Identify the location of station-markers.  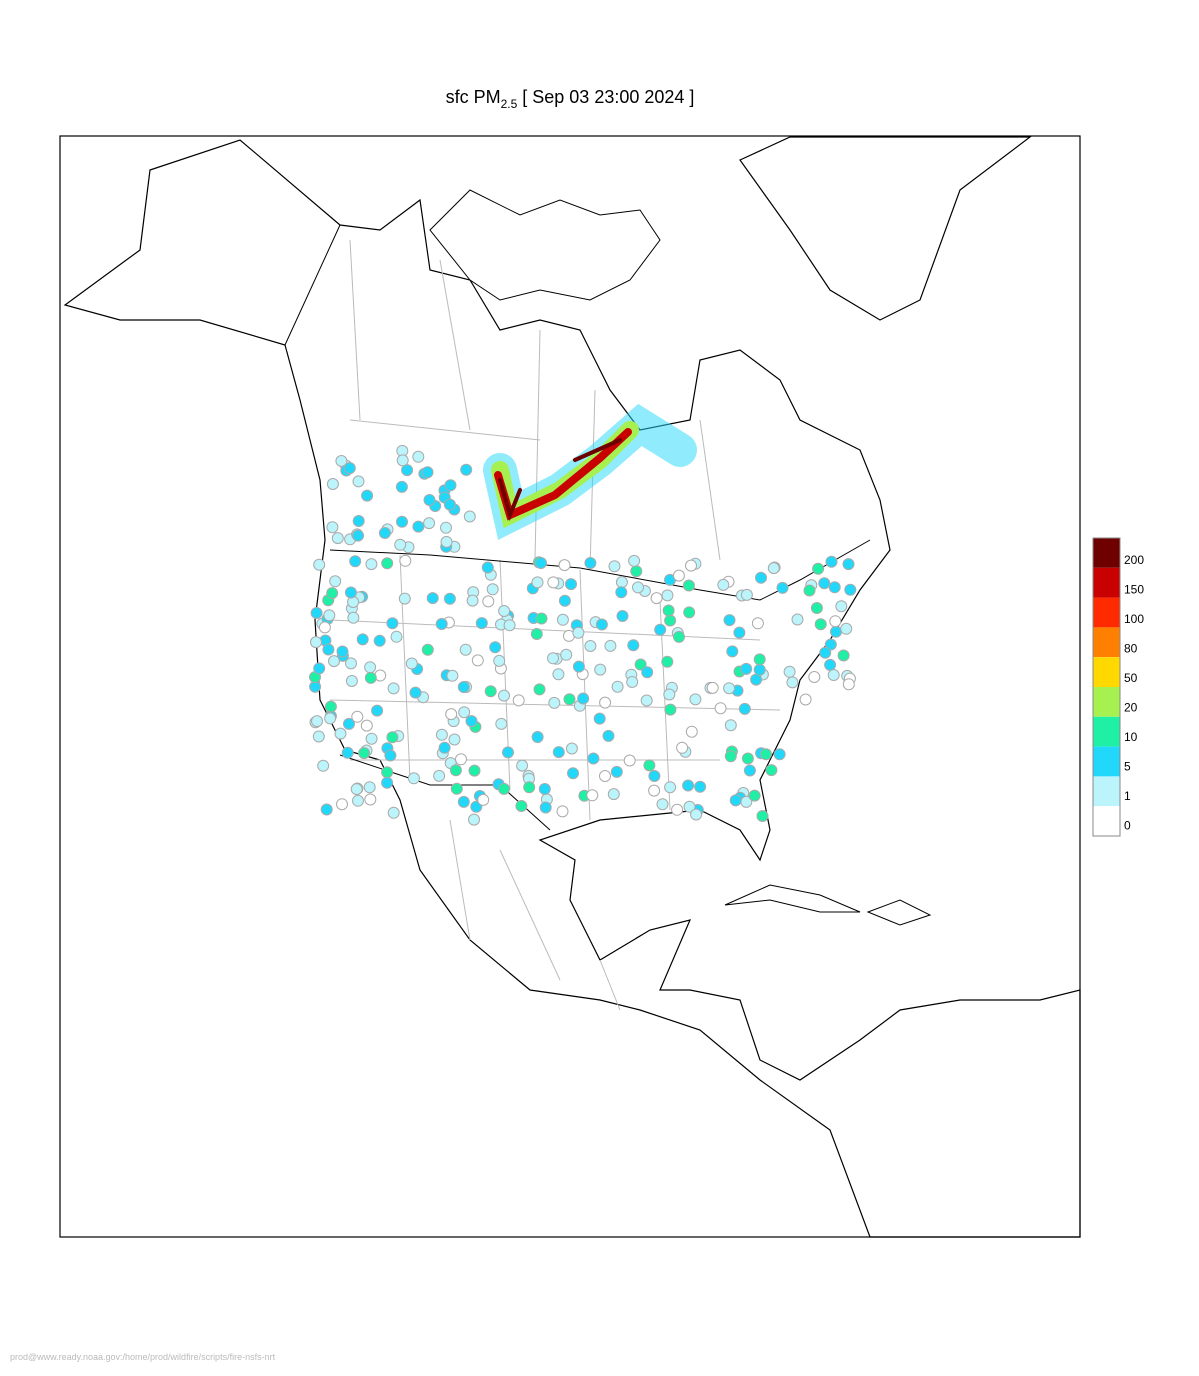
(583, 635).